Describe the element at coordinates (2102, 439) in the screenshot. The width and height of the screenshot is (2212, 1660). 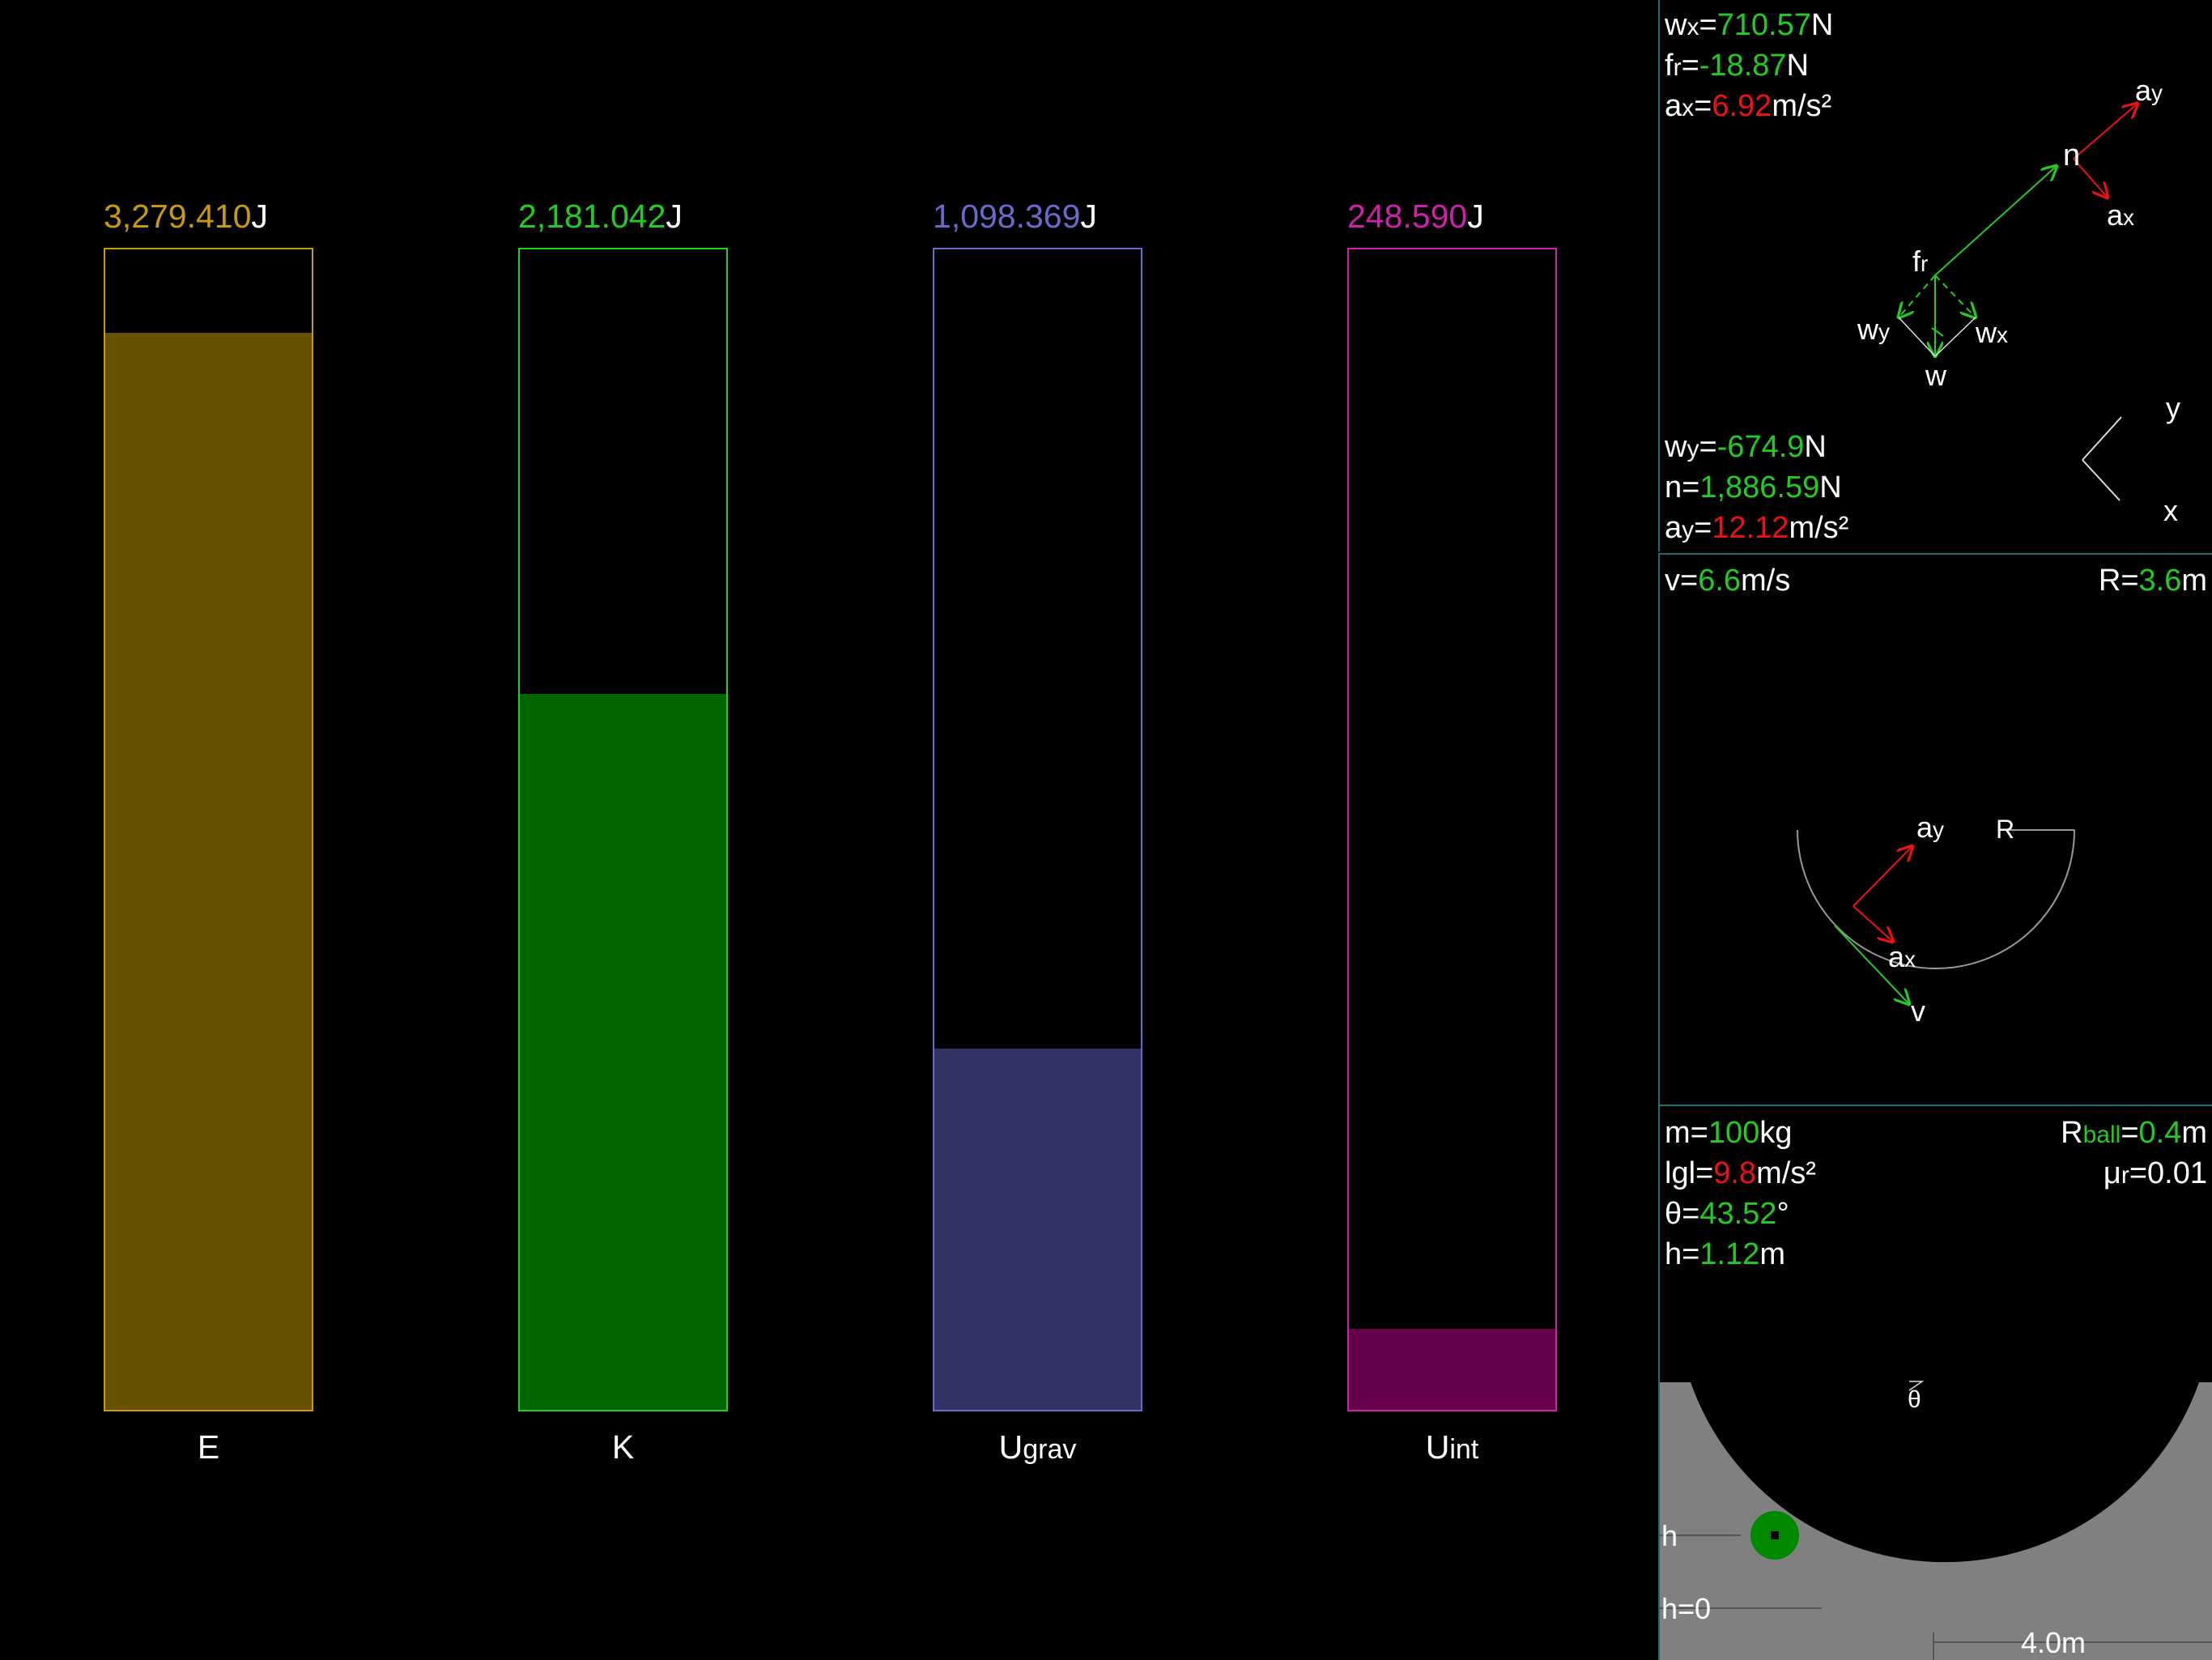
I see `axis-y-line` at that location.